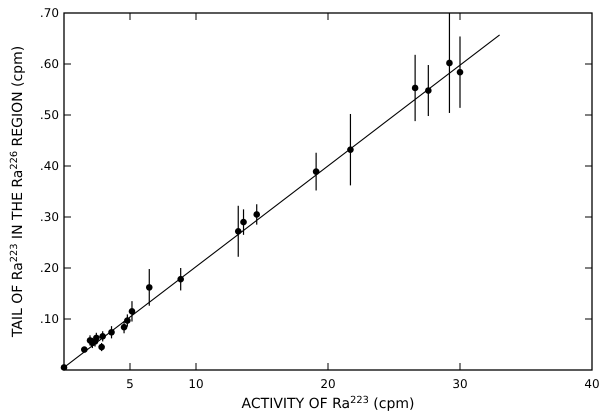  Describe the element at coordinates (591, 384) in the screenshot. I see `x-tick-label: 40` at that location.